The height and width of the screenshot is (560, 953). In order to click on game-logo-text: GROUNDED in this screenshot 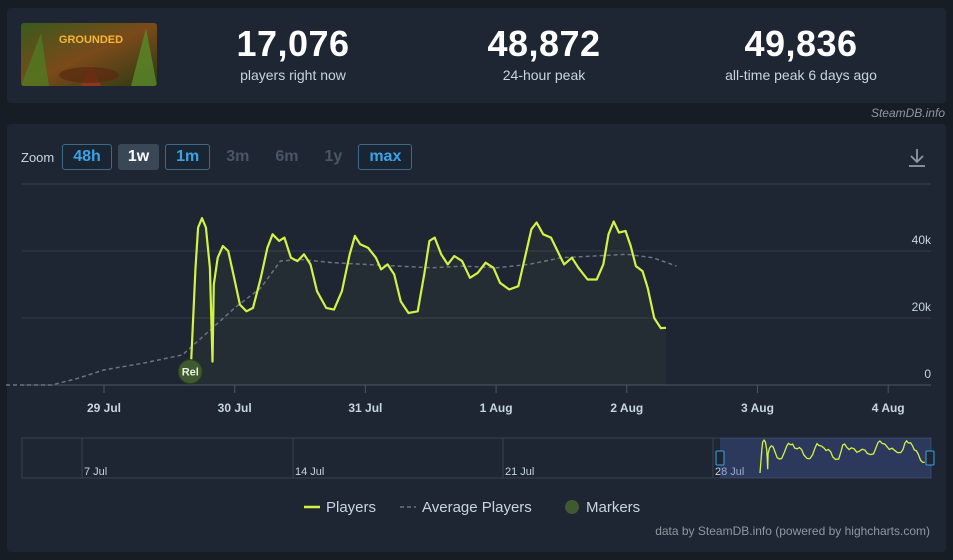, I will do `click(91, 40)`.